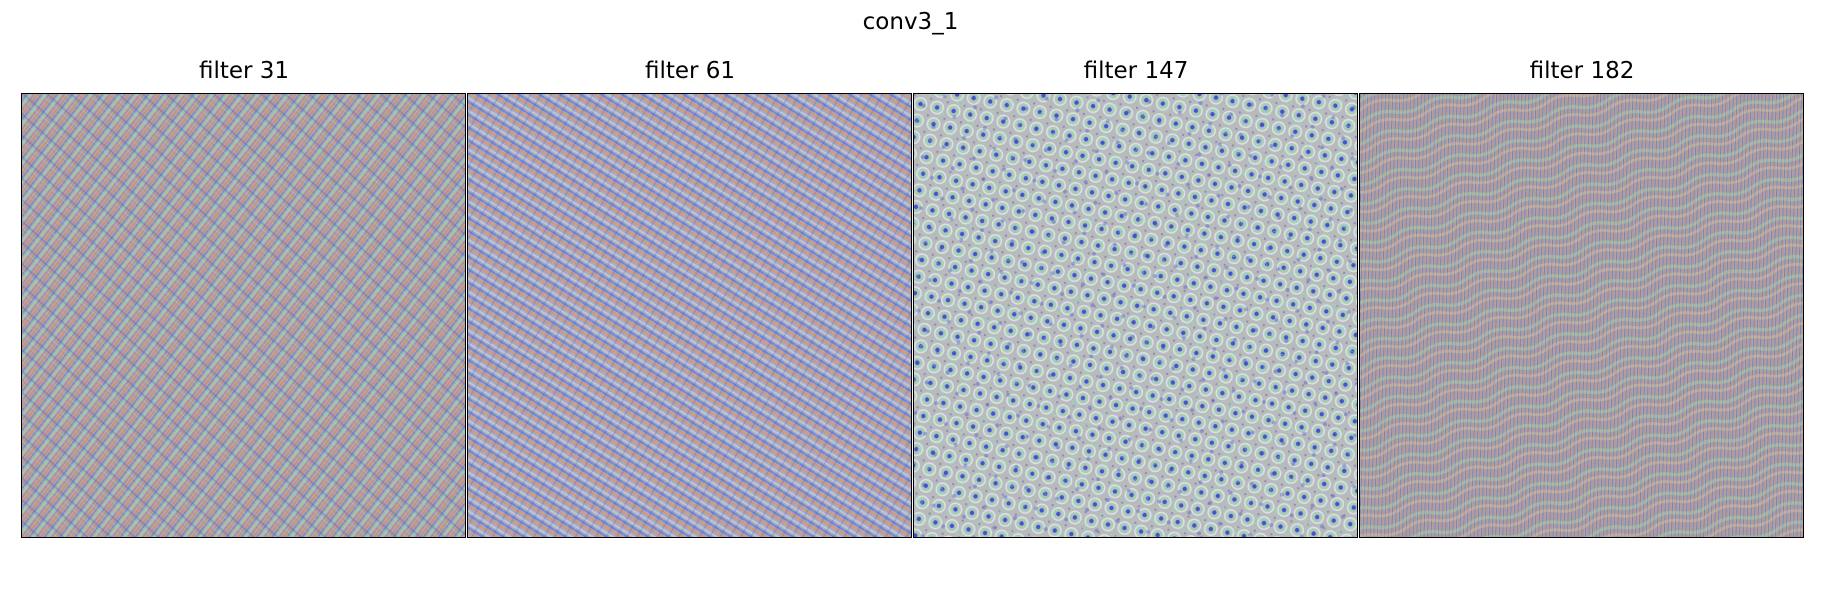 This screenshot has height=602, width=1821. I want to click on panel-title-filter-147: filter 147, so click(1136, 71).